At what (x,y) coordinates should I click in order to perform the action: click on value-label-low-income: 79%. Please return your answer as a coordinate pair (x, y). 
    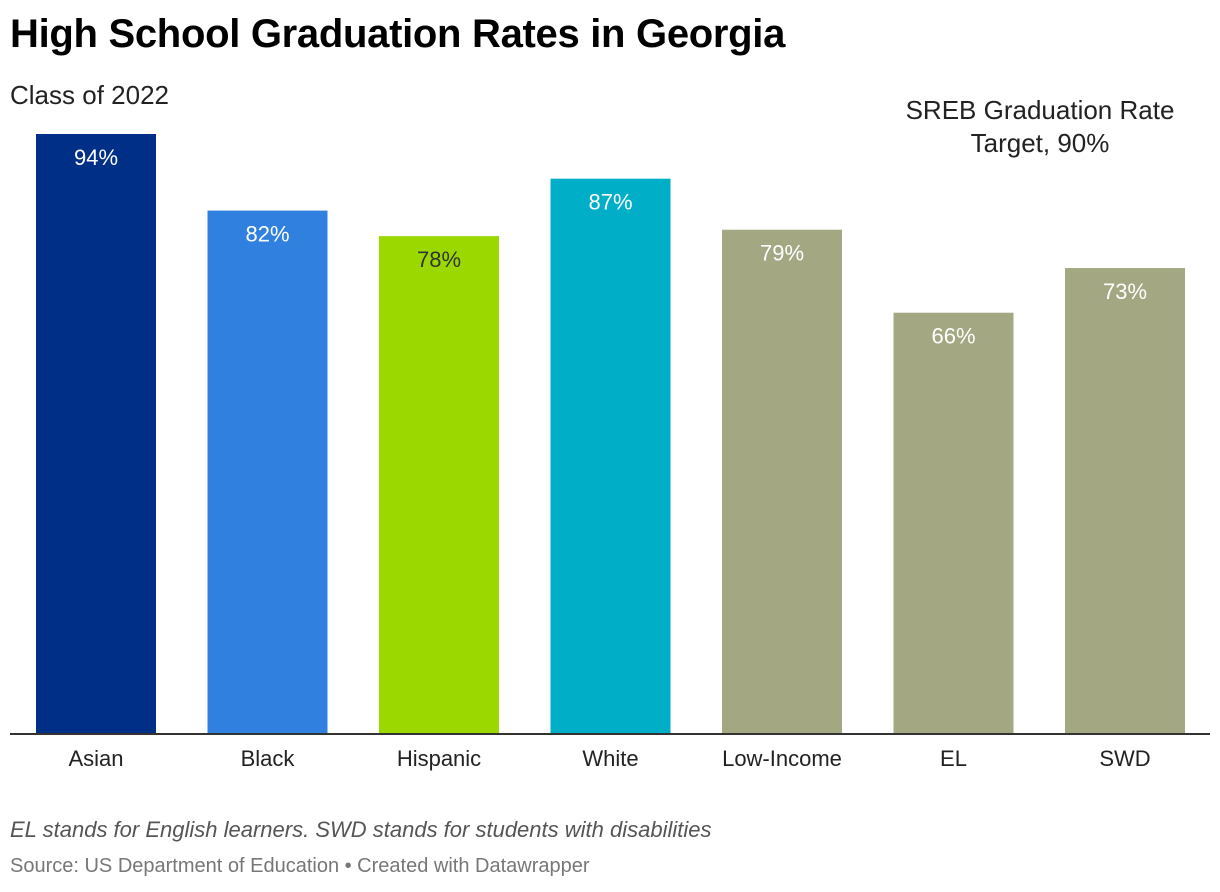
    Looking at the image, I should click on (782, 253).